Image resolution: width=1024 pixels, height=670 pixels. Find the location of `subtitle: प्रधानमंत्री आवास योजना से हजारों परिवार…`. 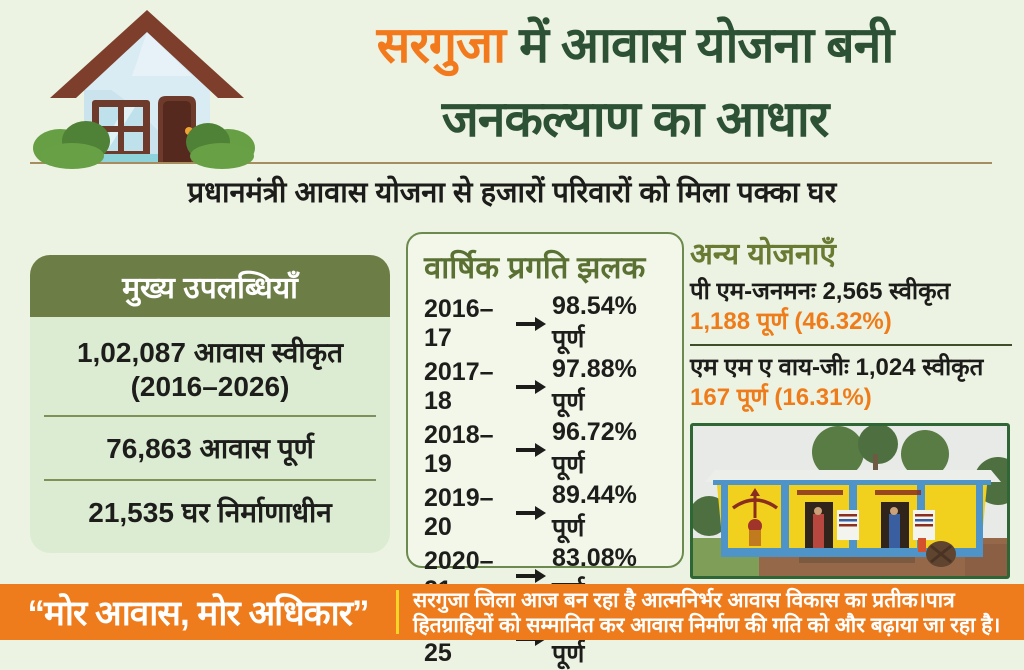

subtitle: प्रधानमंत्री आवास योजना से हजारों परिवार… is located at coordinates (512, 193).